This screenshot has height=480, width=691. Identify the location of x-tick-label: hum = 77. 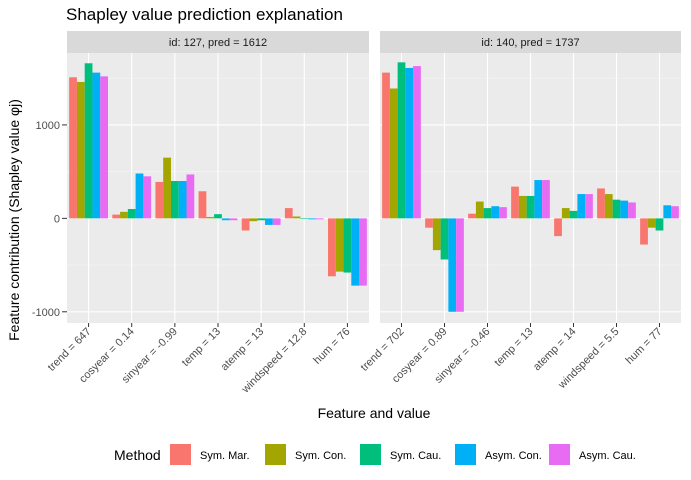
(643, 346).